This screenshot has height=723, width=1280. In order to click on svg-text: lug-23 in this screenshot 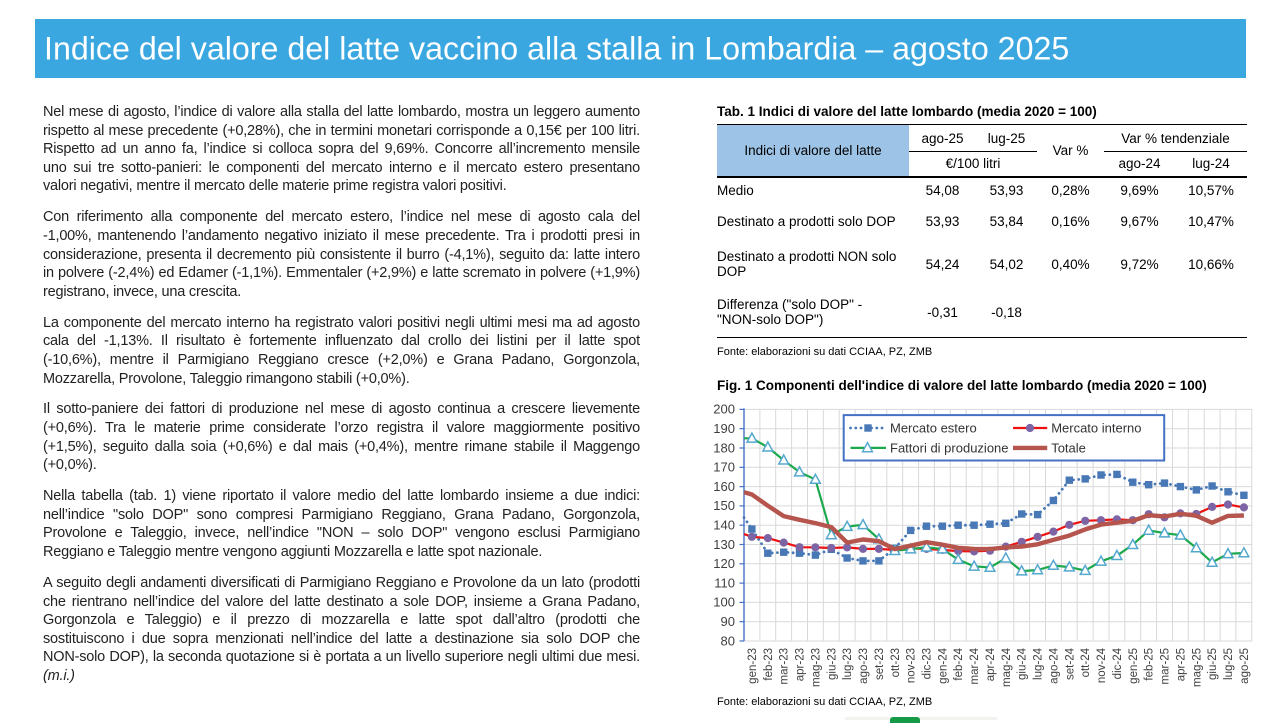, I will do `click(848, 664)`.